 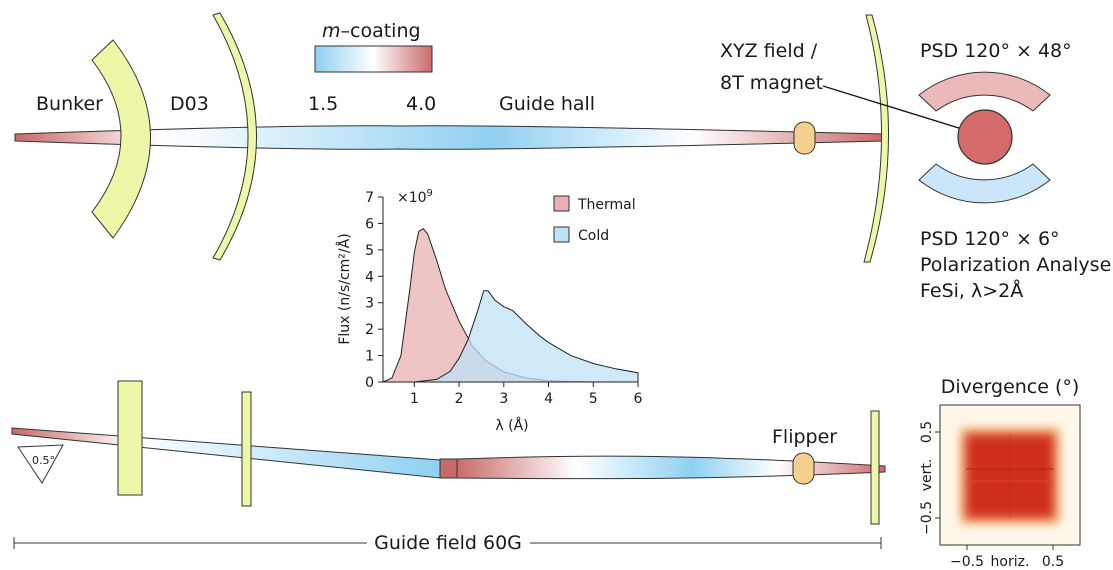 What do you see at coordinates (927, 518) in the screenshot?
I see `div-ytick-label-neg: −0.5` at bounding box center [927, 518].